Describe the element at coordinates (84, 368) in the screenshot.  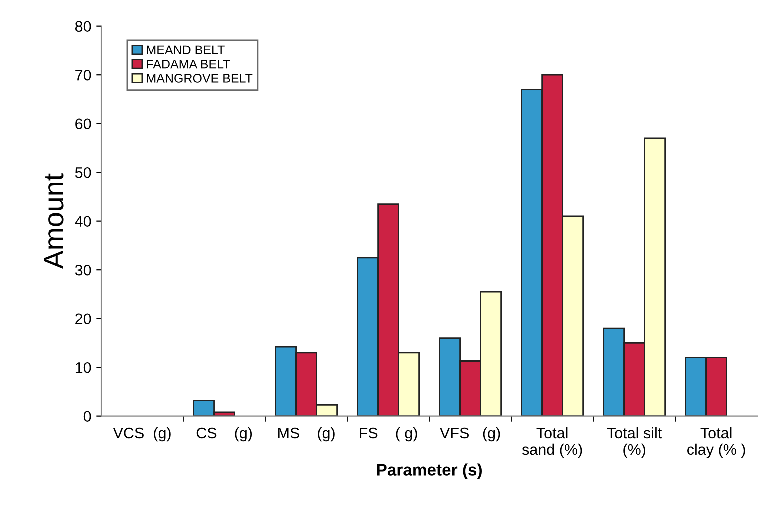
I see `y-tick-label: 10` at that location.